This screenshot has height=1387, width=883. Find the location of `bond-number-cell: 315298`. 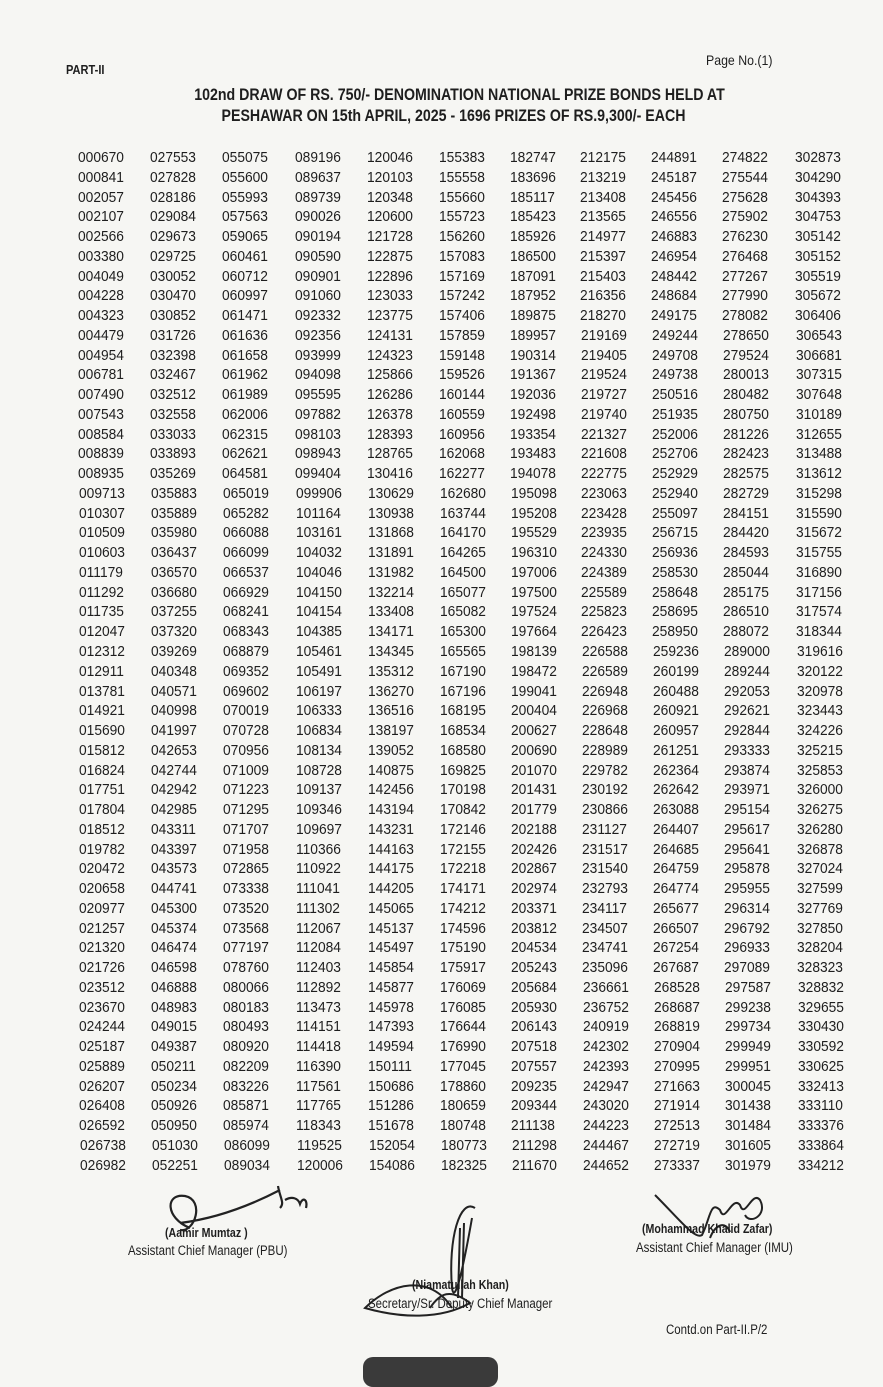

bond-number-cell: 315298 is located at coordinates (819, 493).